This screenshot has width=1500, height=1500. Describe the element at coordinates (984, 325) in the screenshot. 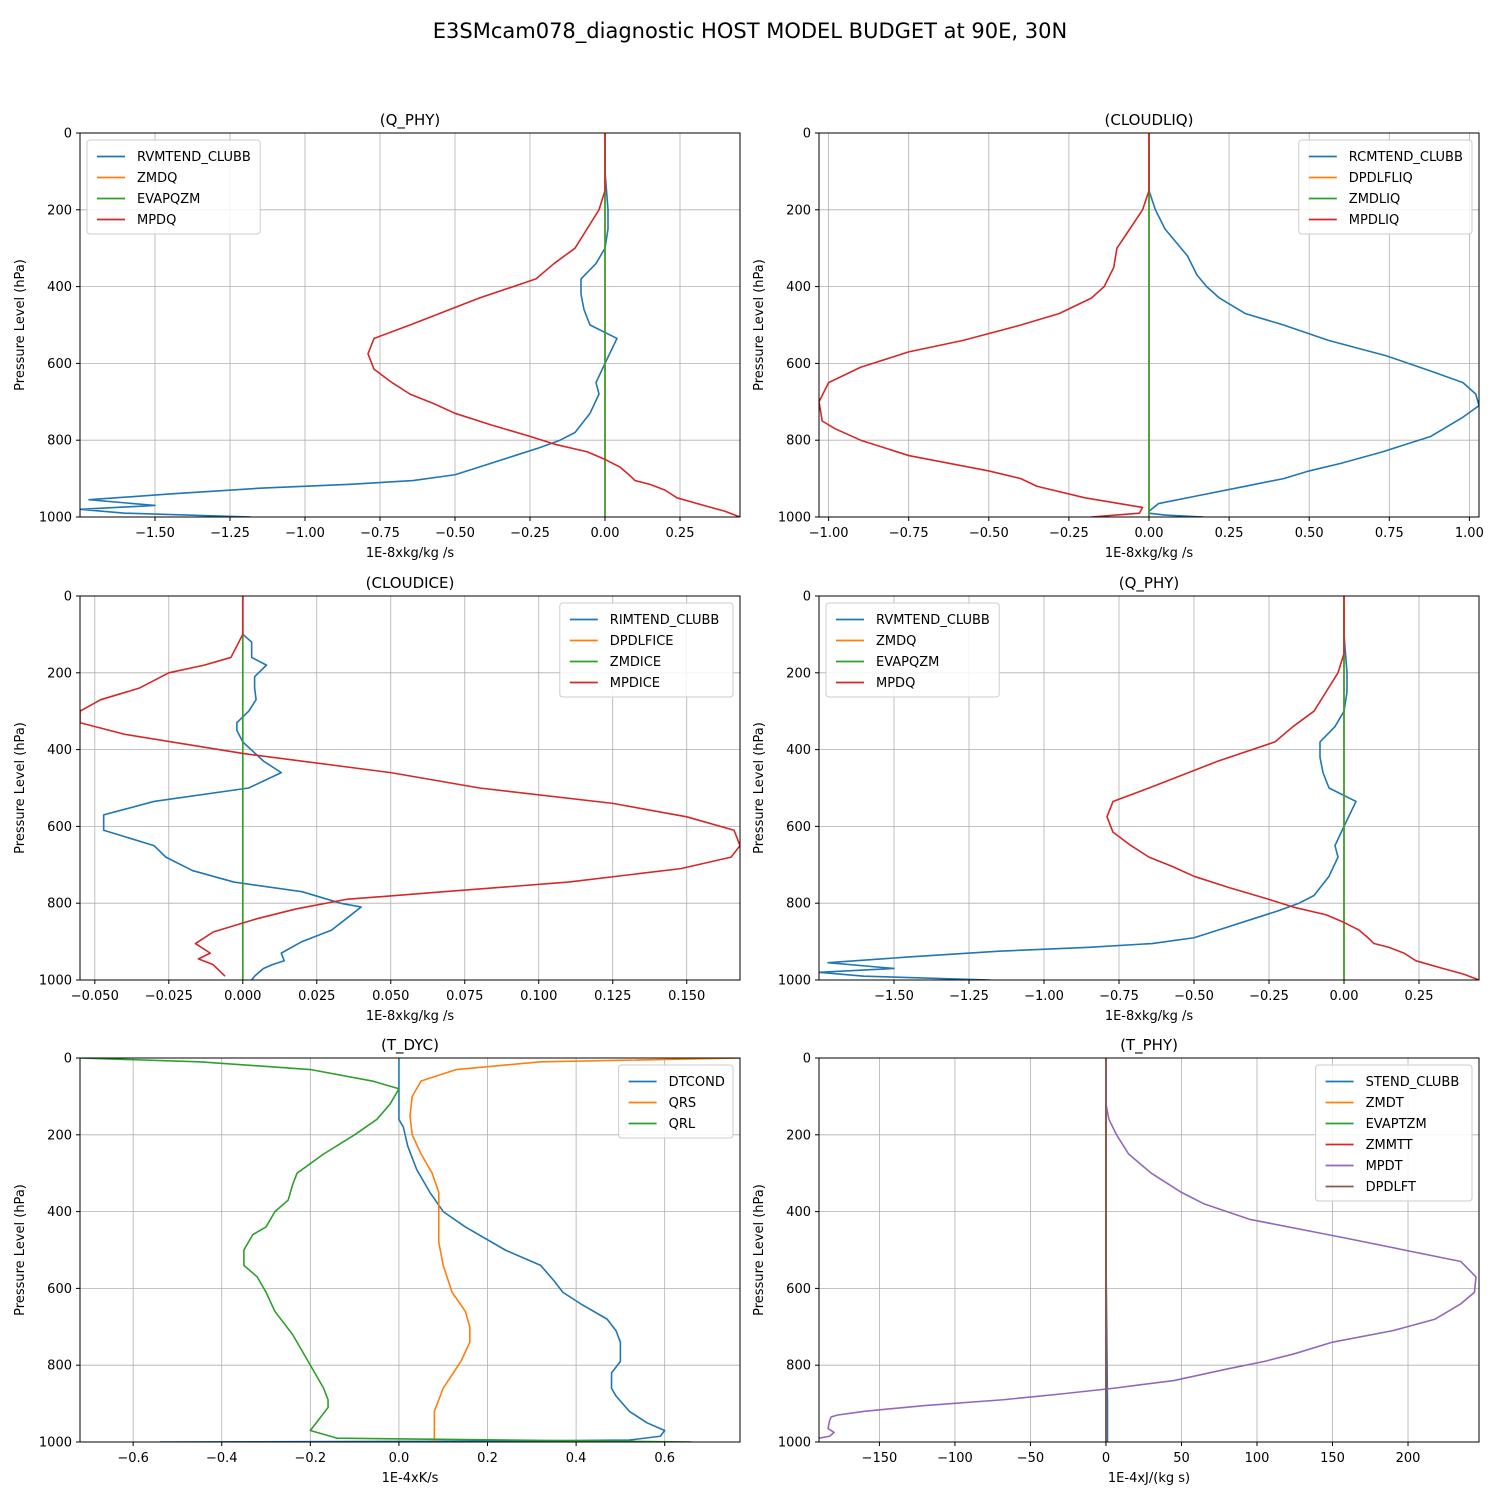

I see `series-line-mpdliq` at that location.